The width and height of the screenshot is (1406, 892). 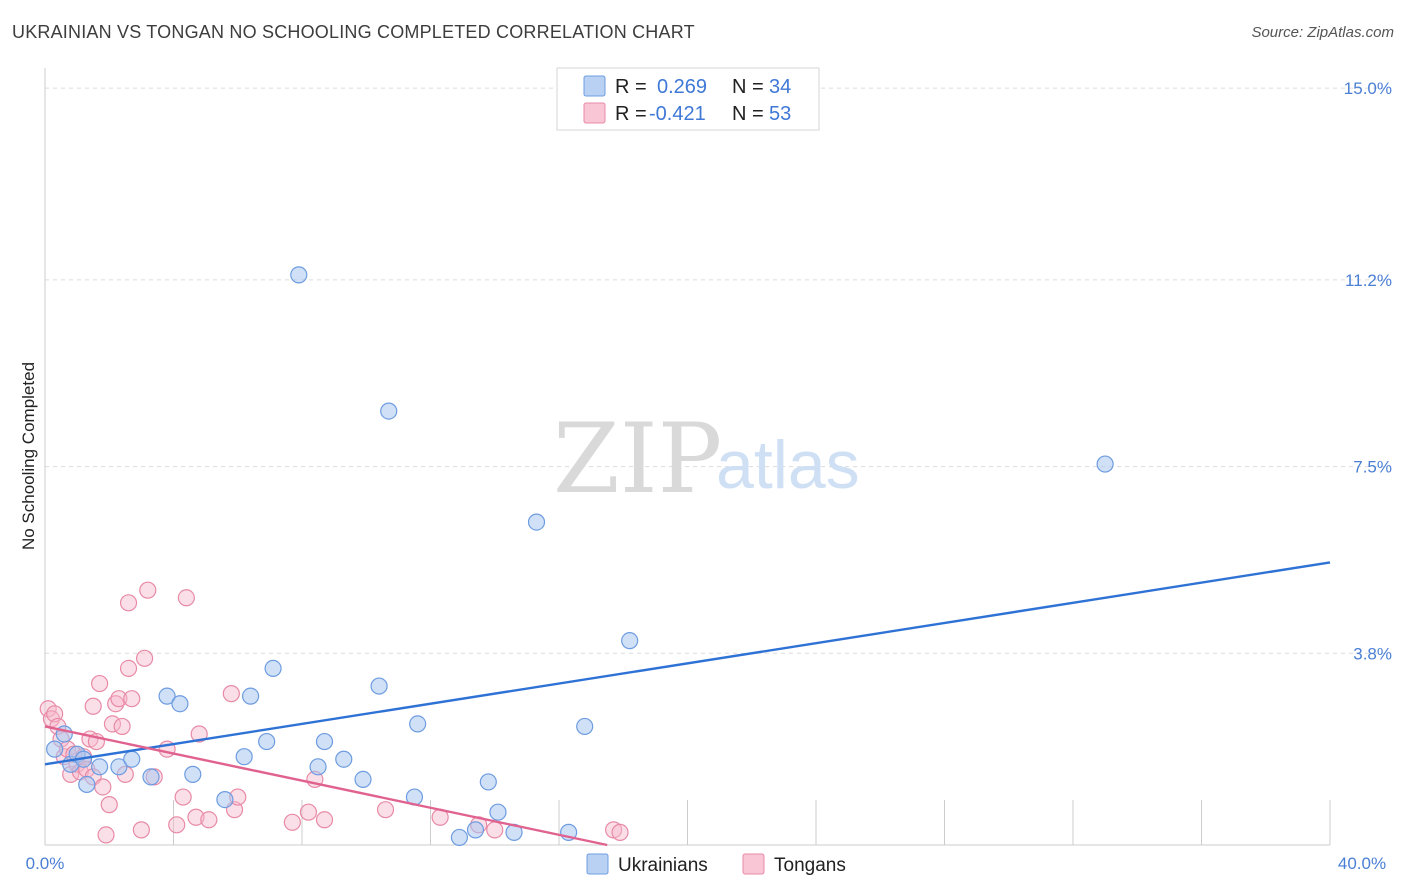 What do you see at coordinates (28, 456) in the screenshot?
I see `y-axis-label: No Schooling Completed` at bounding box center [28, 456].